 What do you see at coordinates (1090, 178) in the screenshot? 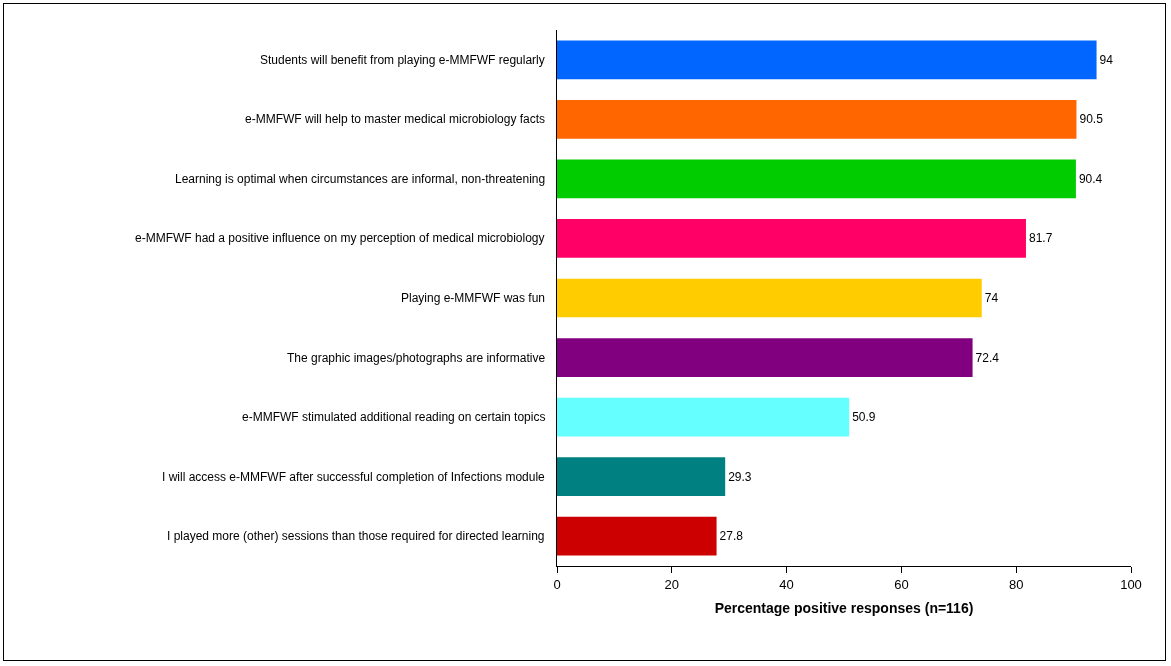
I see `data-label: 90.4` at bounding box center [1090, 178].